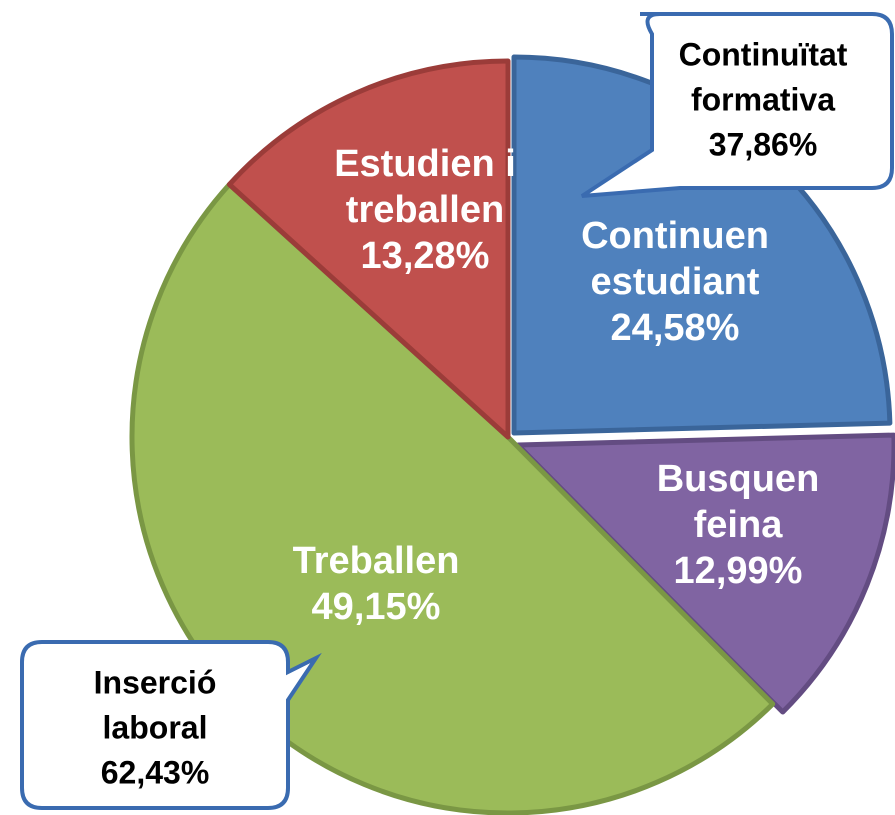 The image size is (895, 815). What do you see at coordinates (738, 502) in the screenshot?
I see `category-label: Busquen feina` at bounding box center [738, 502].